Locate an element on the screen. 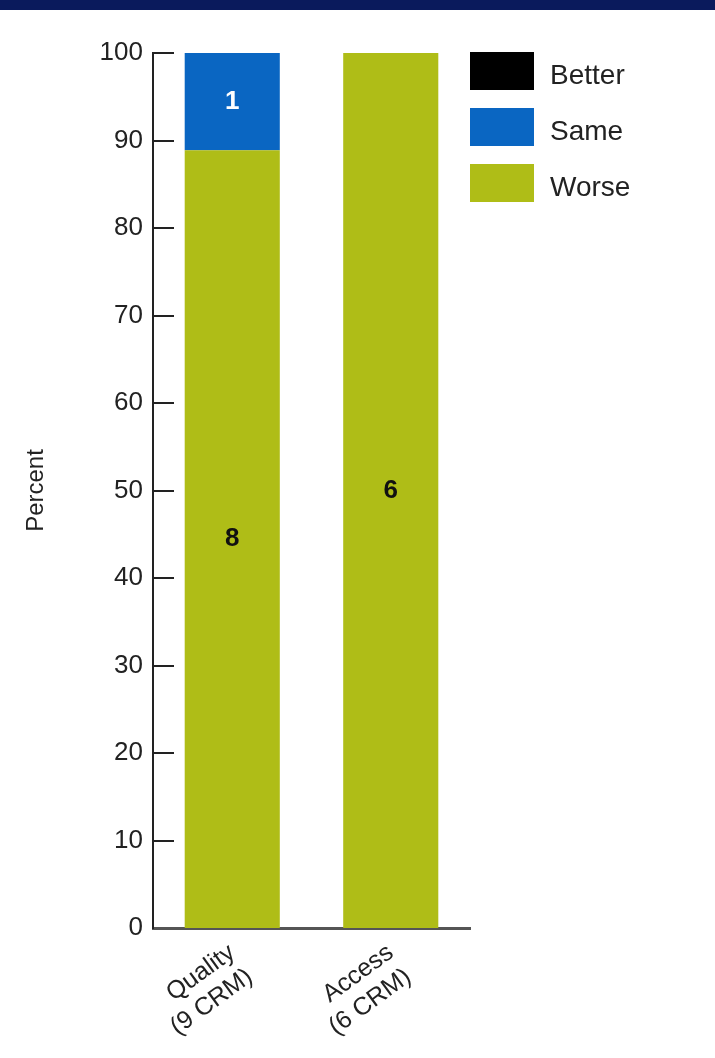  y-tick-label: 60 is located at coordinates (128, 401).